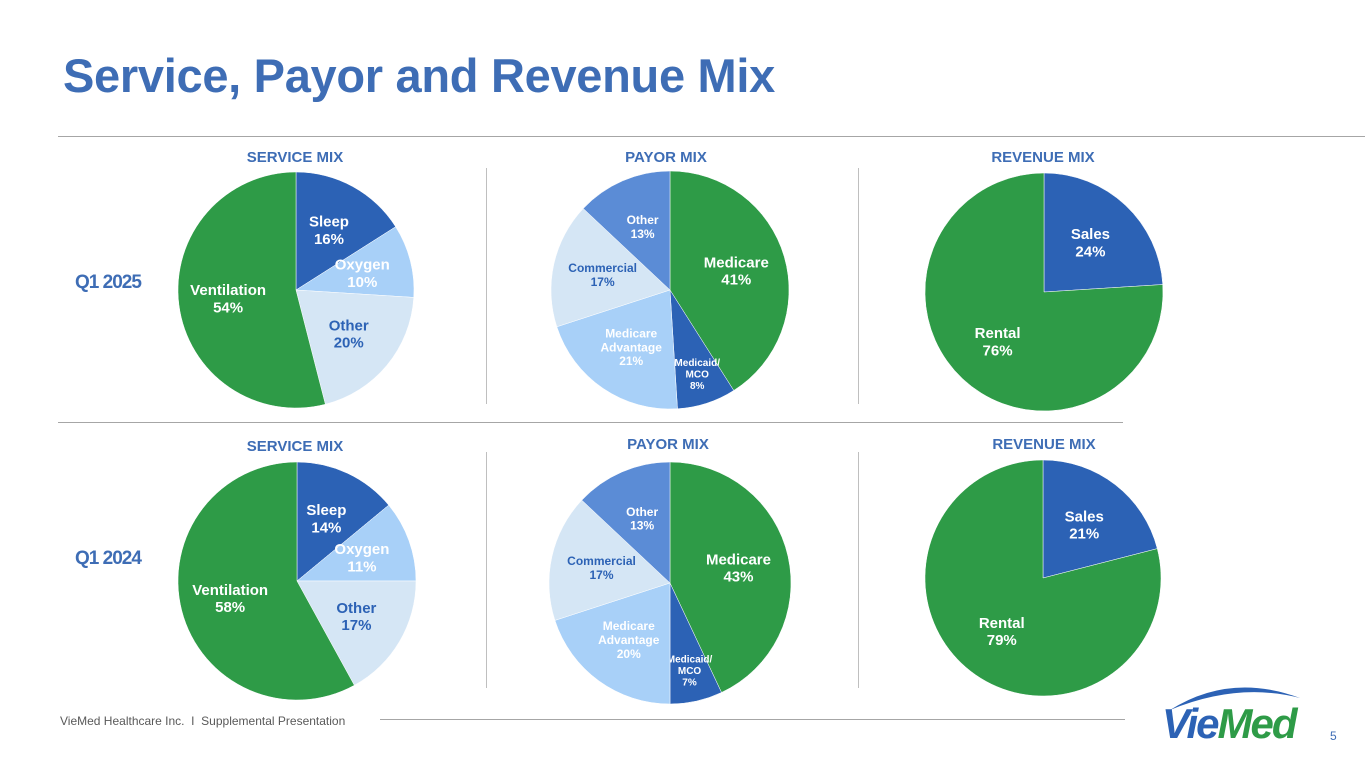 Image resolution: width=1365 pixels, height=768 pixels. I want to click on pie-label-ventilation: Ventilation 54%, so click(228, 299).